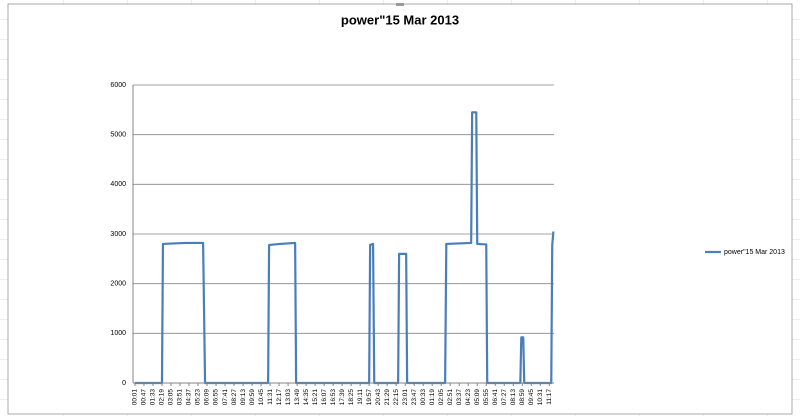  What do you see at coordinates (360, 397) in the screenshot?
I see `x-tick-label: 19:11` at bounding box center [360, 397].